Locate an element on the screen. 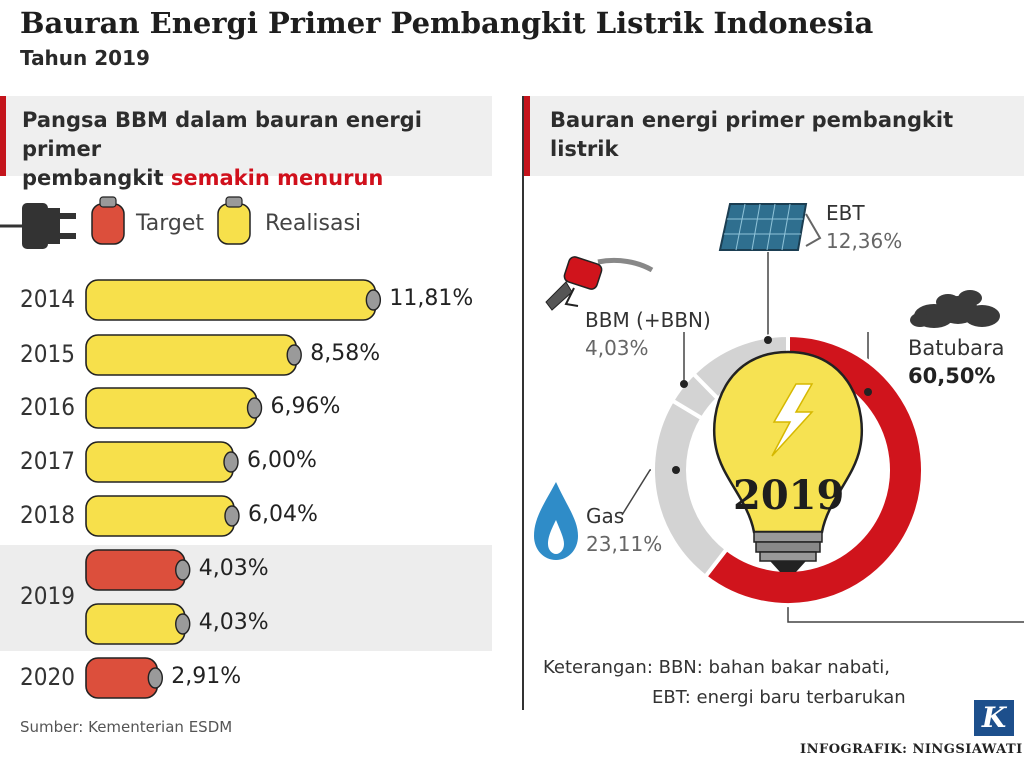 The width and height of the screenshot is (1024, 766). connector-dots is located at coordinates (772, 405).